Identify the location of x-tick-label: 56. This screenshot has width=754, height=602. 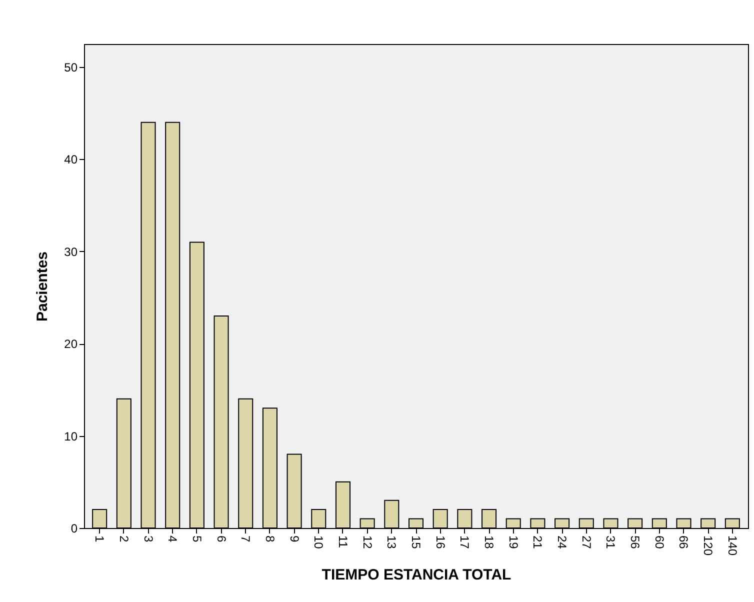
(635, 543).